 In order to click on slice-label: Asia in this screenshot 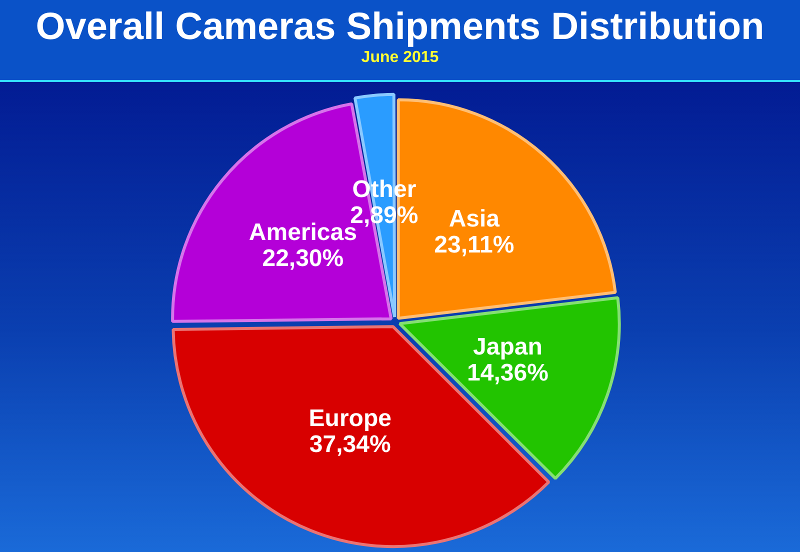, I will do `click(474, 218)`.